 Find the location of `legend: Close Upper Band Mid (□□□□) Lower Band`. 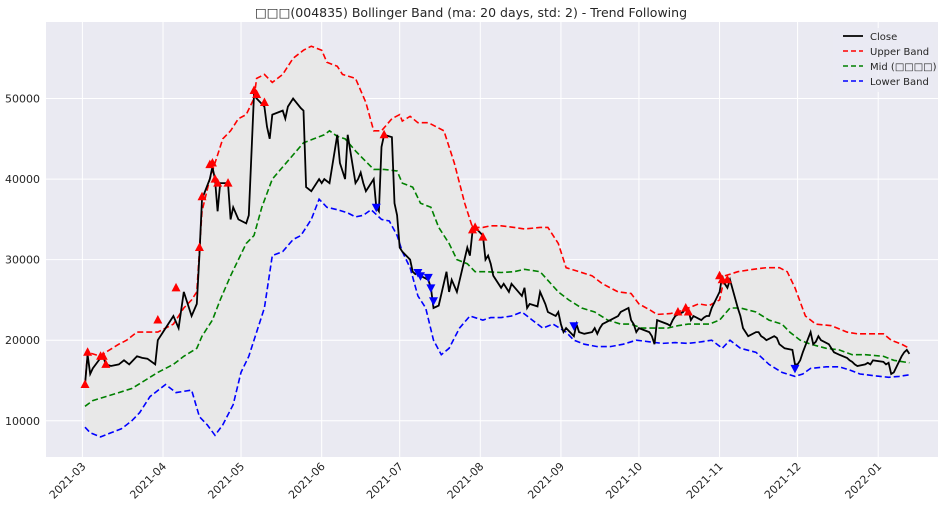

legend: Close Upper Band Mid (□□□□) Lower Band is located at coordinates (885, 60).